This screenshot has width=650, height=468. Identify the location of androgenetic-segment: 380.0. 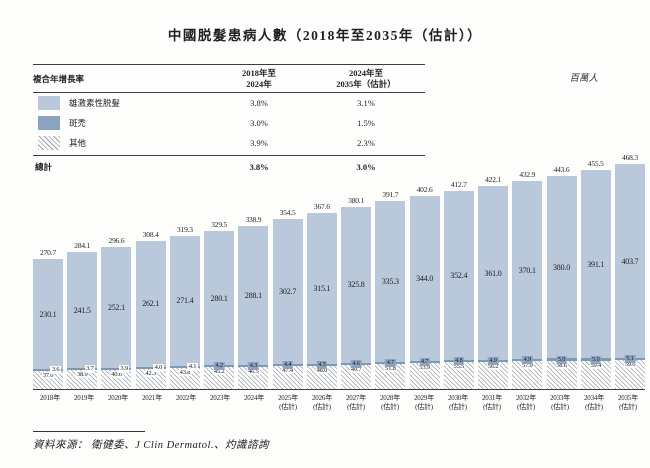
(561, 267).